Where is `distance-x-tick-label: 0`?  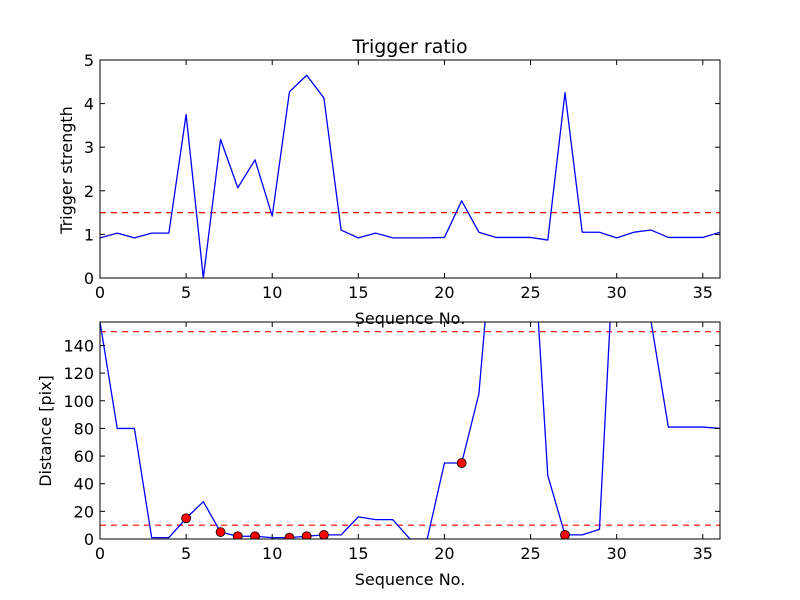
distance-x-tick-label: 0 is located at coordinates (100, 553).